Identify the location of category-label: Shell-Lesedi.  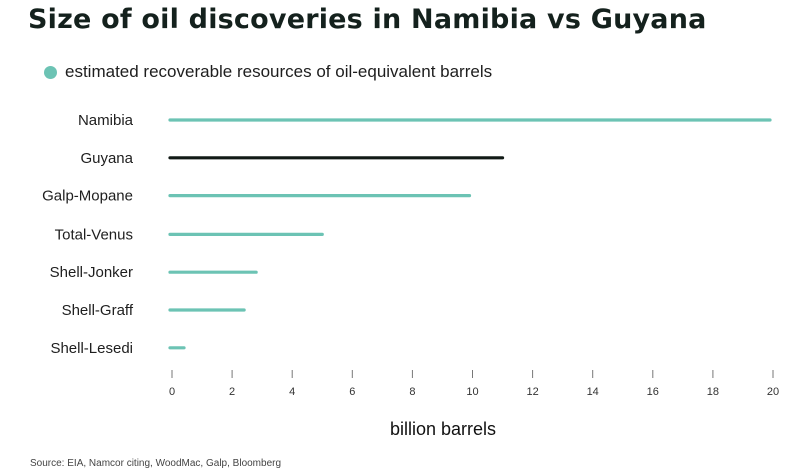
(91, 348).